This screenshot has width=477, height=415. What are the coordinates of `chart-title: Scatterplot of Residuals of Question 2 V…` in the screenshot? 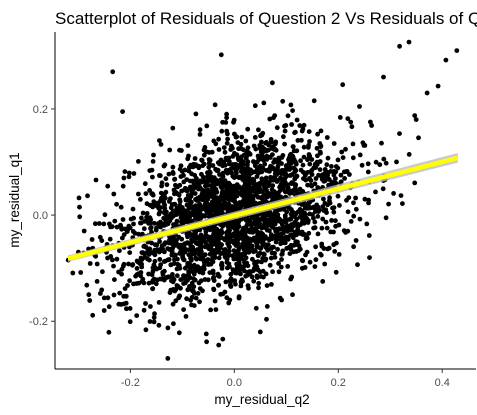 It's located at (266, 18).